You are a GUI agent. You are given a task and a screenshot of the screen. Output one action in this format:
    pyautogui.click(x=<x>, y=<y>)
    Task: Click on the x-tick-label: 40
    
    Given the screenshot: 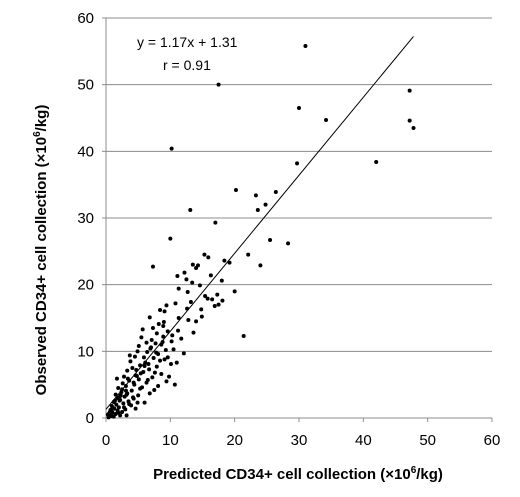 What is the action you would take?
    pyautogui.click(x=363, y=440)
    